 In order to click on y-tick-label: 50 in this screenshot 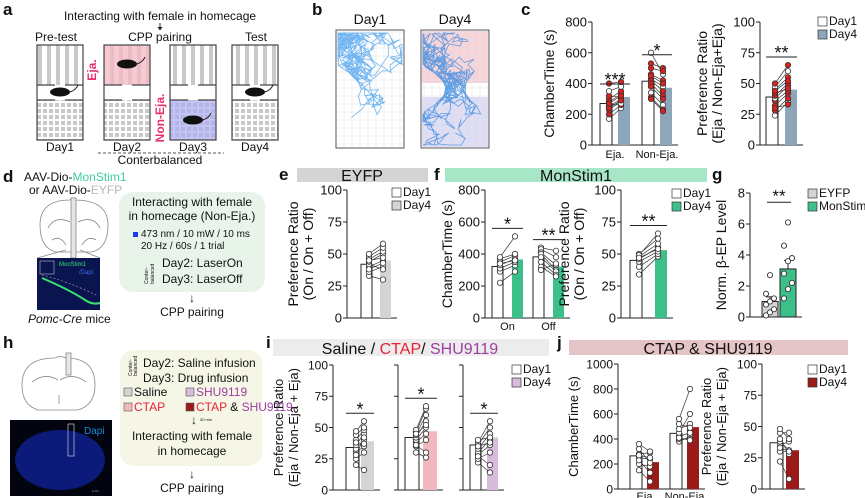, I will do `click(335, 254)`.